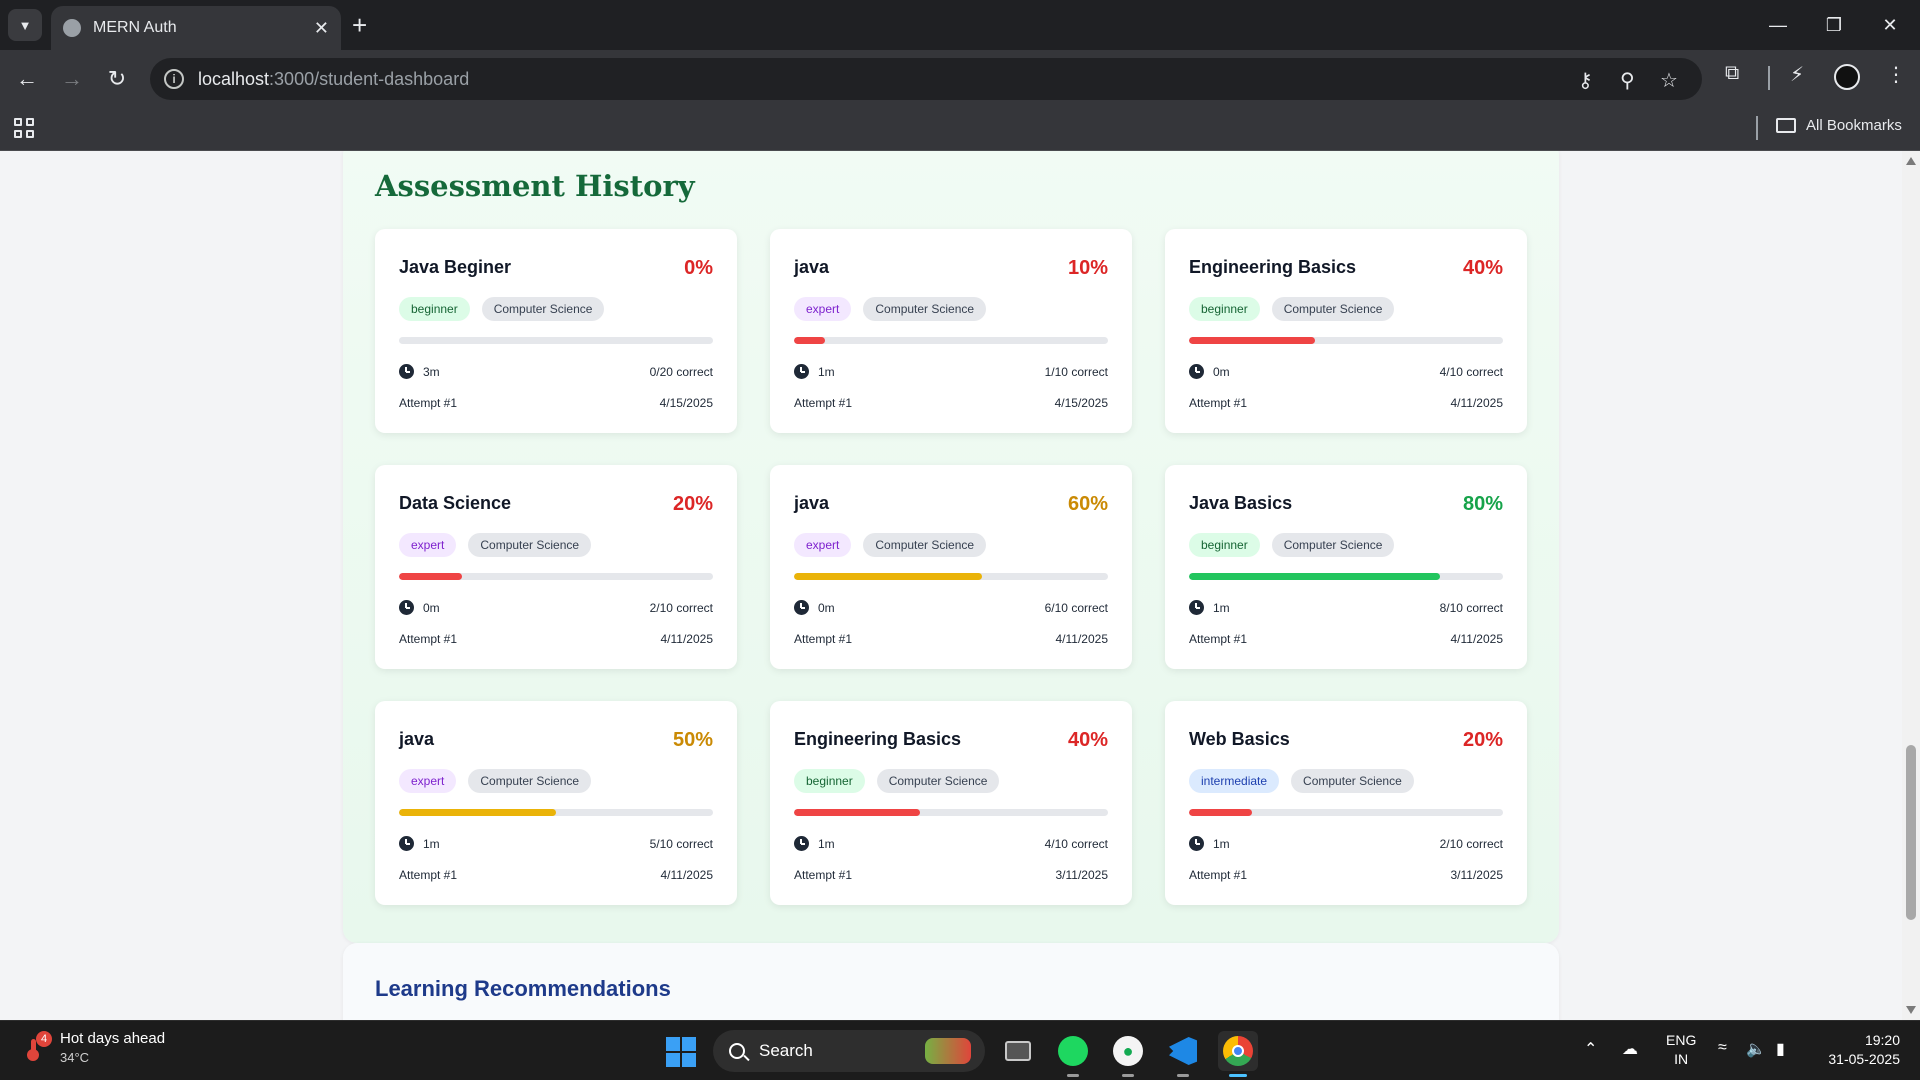 The width and height of the screenshot is (1920, 1080). What do you see at coordinates (1732, 73) in the screenshot?
I see `extensions-icon: ⧉` at bounding box center [1732, 73].